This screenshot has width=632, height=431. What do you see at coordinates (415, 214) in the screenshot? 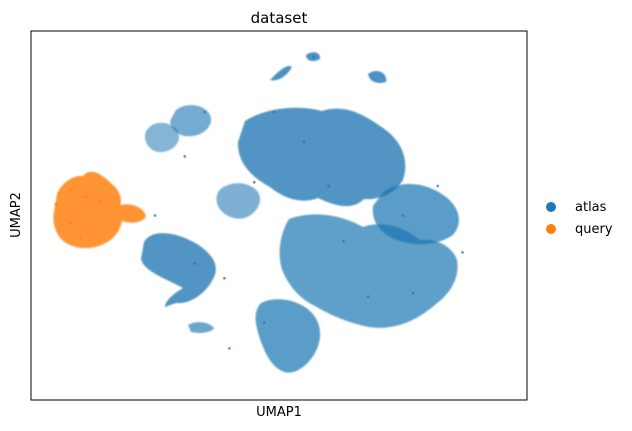
I see `atlas-cluster-right` at bounding box center [415, 214].